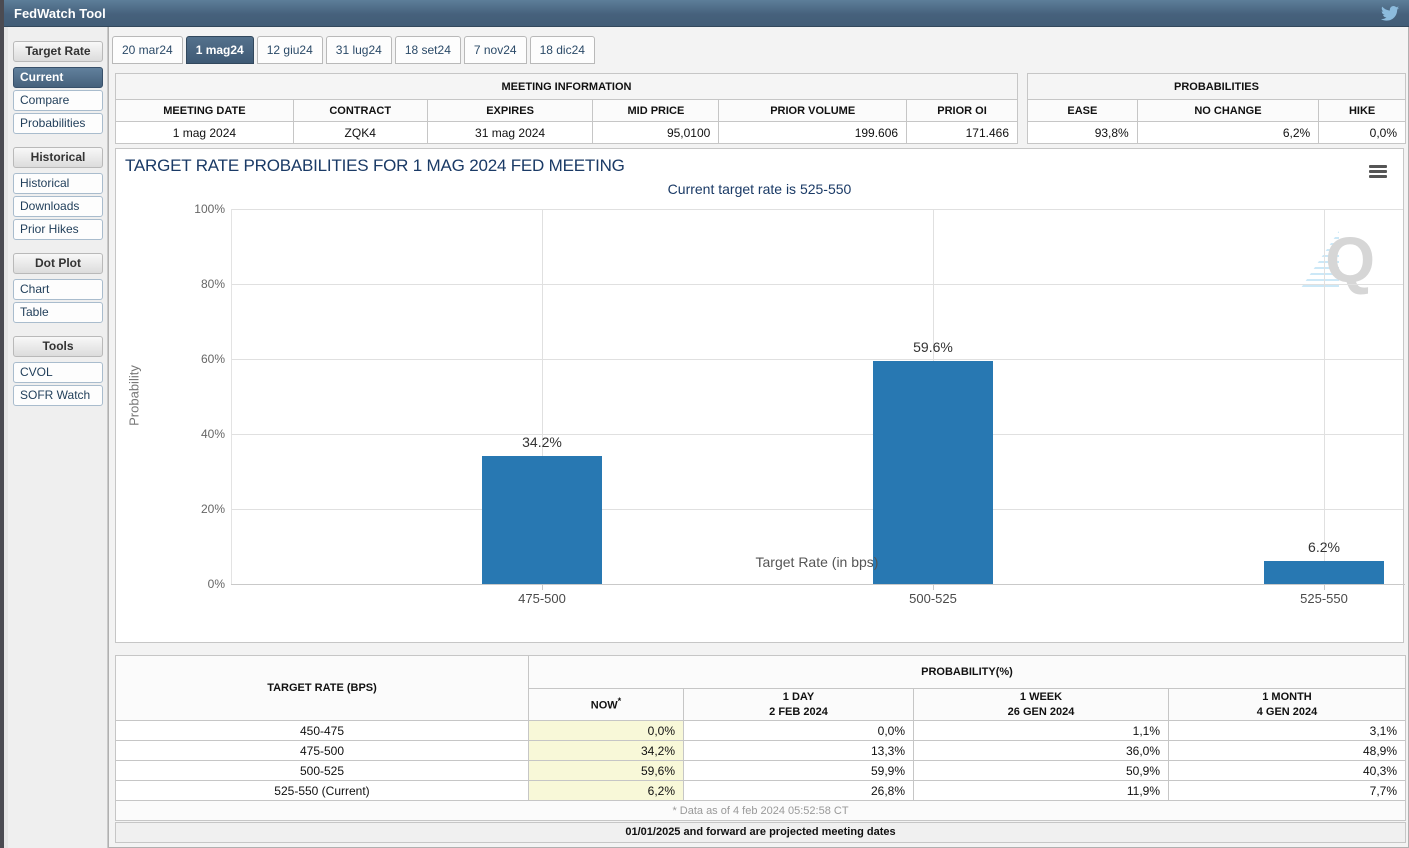  I want to click on meeting-date-value: 1 mag 2024, so click(204, 132).